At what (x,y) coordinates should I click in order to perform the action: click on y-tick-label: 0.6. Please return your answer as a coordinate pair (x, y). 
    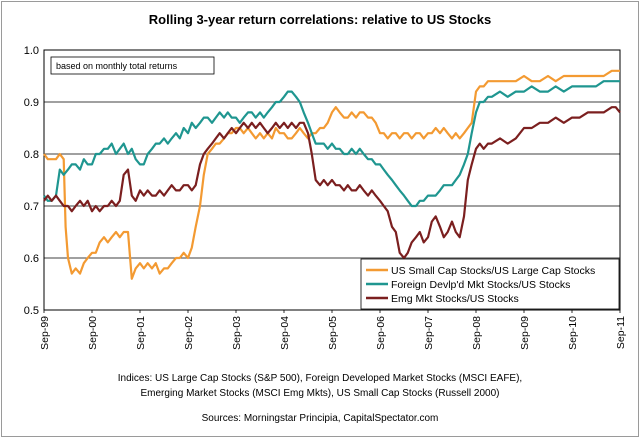
    Looking at the image, I should click on (31, 259).